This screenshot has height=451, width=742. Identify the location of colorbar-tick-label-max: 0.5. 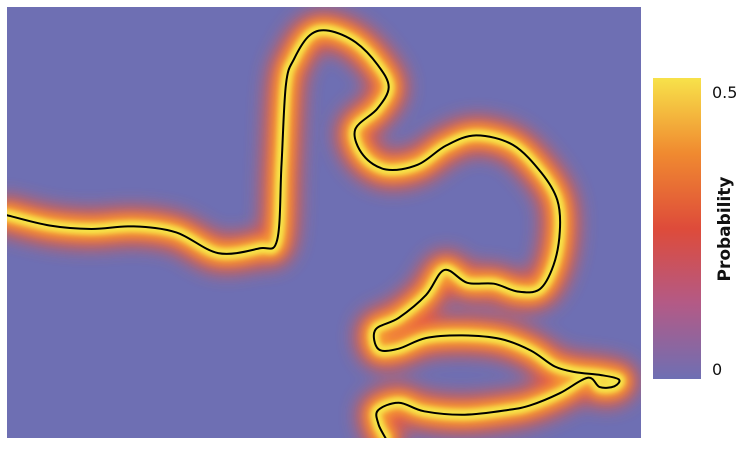
(724, 92).